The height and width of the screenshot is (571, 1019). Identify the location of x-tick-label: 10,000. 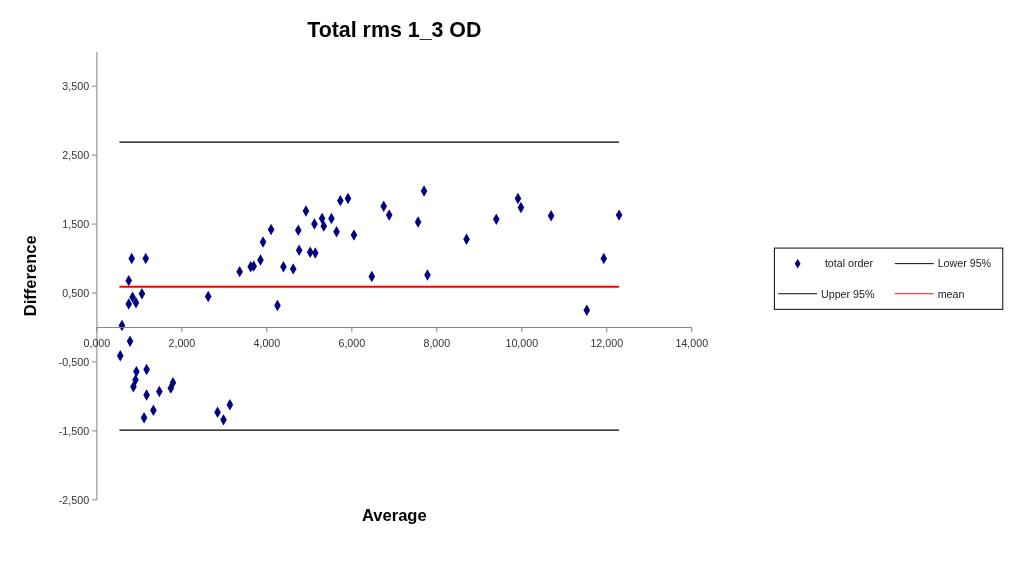
(522, 342).